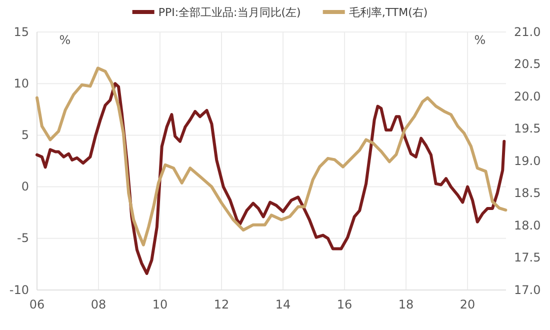 The height and width of the screenshot is (330, 550). I want to click on y2-tick-label: 18.0, so click(527, 225).